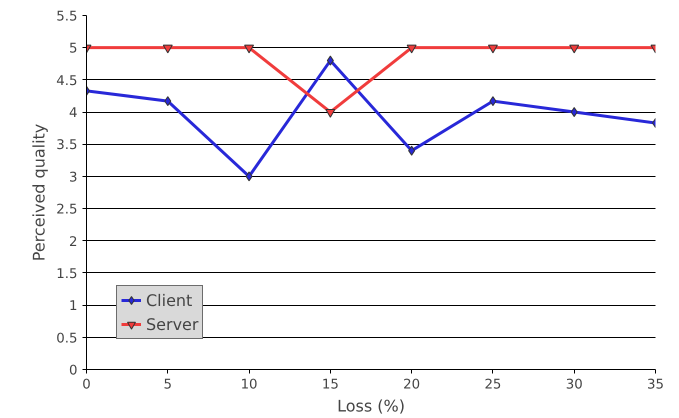 The height and width of the screenshot is (418, 679). Describe the element at coordinates (168, 385) in the screenshot. I see `x-tick-label: 5` at that location.